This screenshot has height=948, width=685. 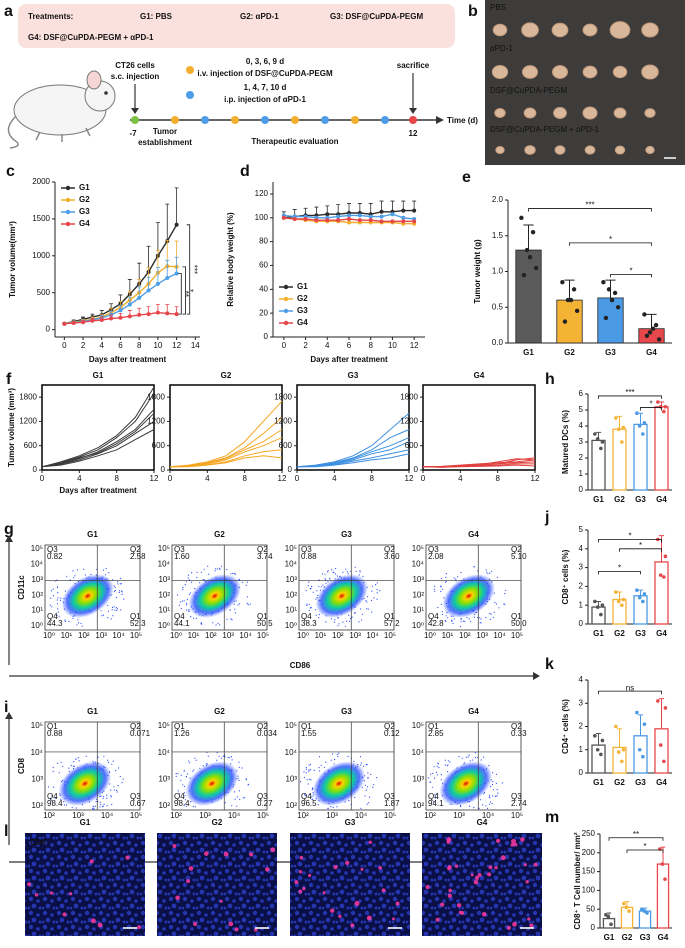 What do you see at coordinates (516, 549) in the screenshot?
I see `gate-name: Q2` at bounding box center [516, 549].